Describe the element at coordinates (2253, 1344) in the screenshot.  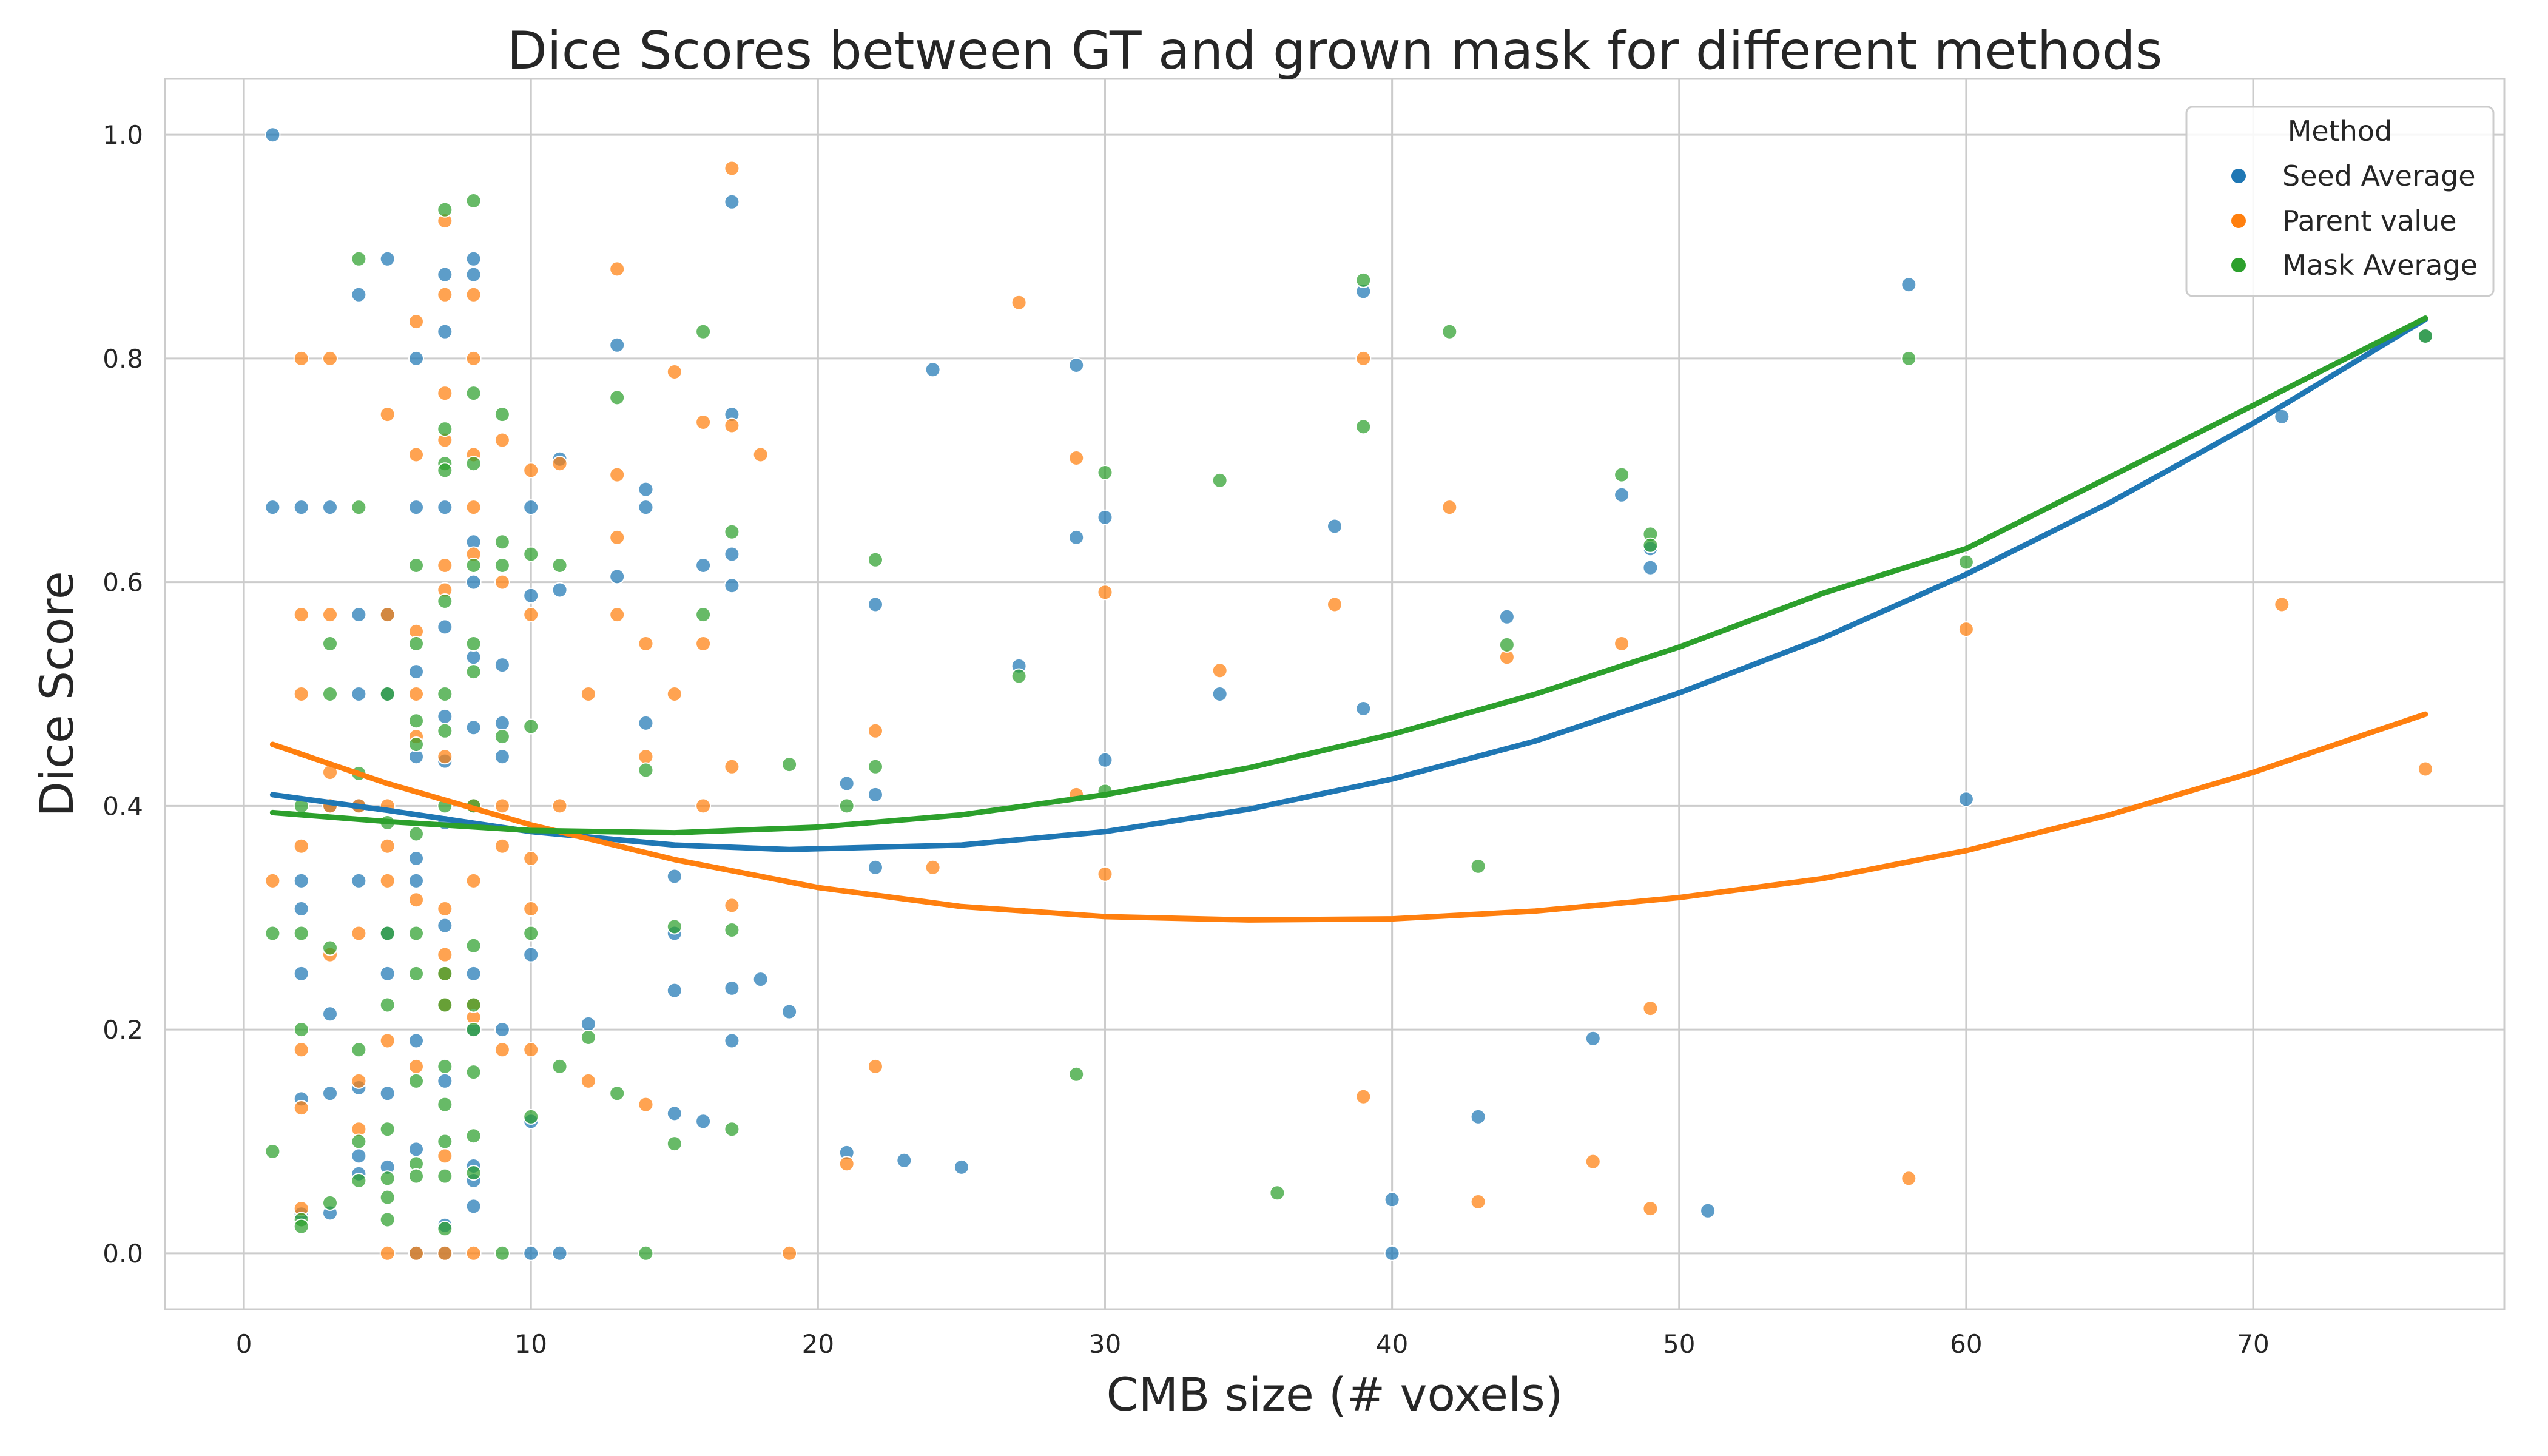
I see `x-tick-label: 70` at that location.